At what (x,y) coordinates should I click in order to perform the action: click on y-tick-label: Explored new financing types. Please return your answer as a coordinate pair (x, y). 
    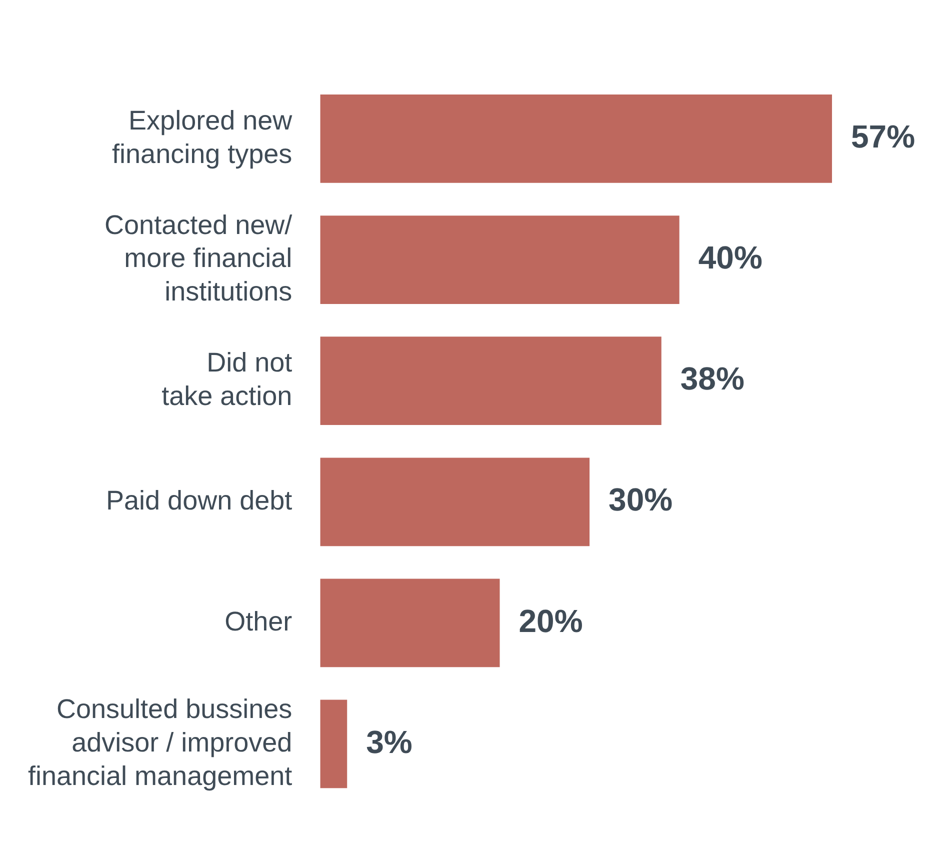
    Looking at the image, I should click on (202, 137).